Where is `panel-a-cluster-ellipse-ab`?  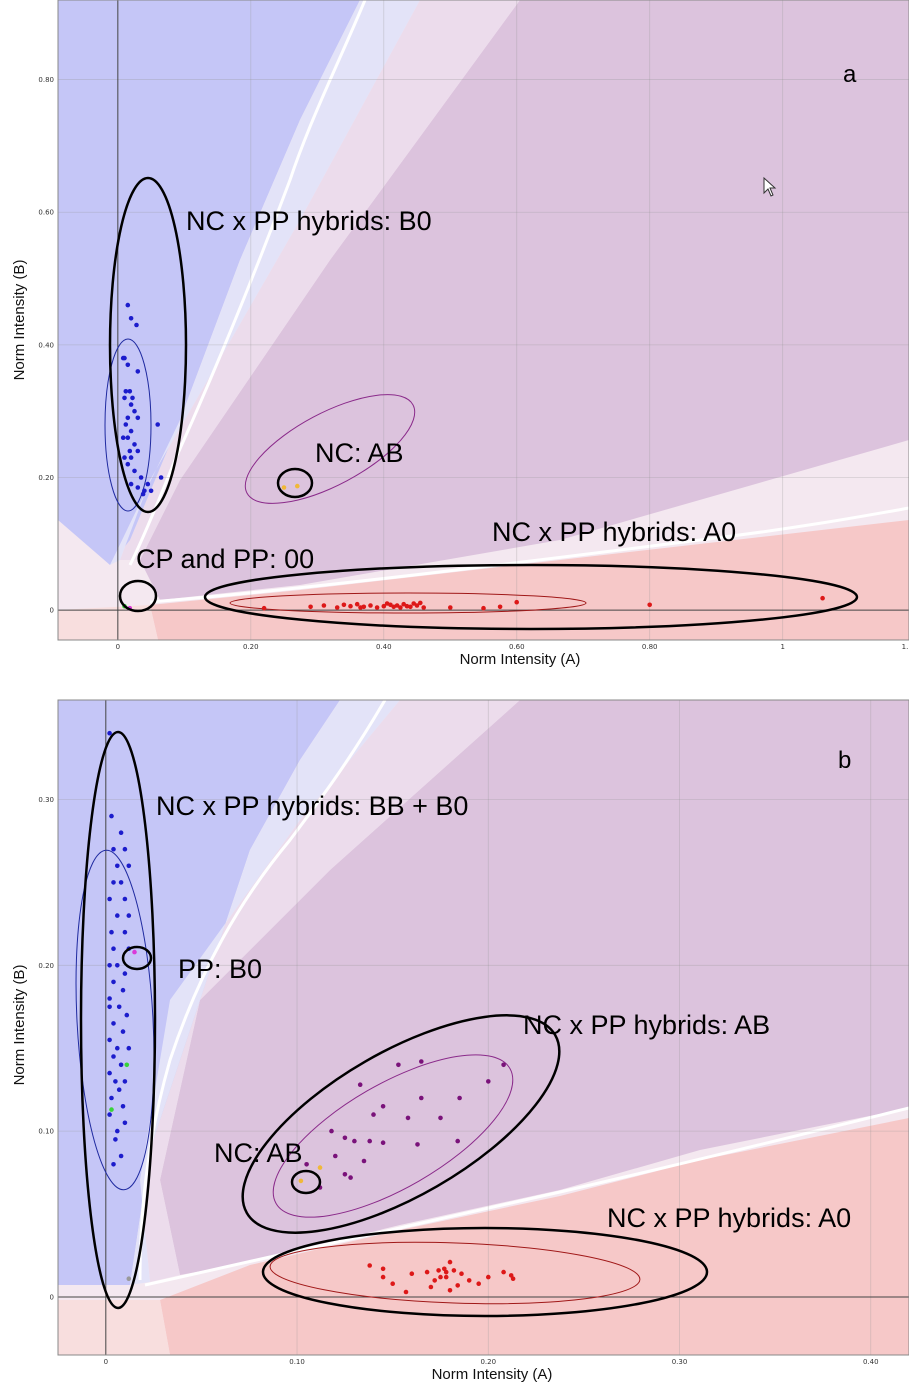 panel-a-cluster-ellipse-ab is located at coordinates (330, 449).